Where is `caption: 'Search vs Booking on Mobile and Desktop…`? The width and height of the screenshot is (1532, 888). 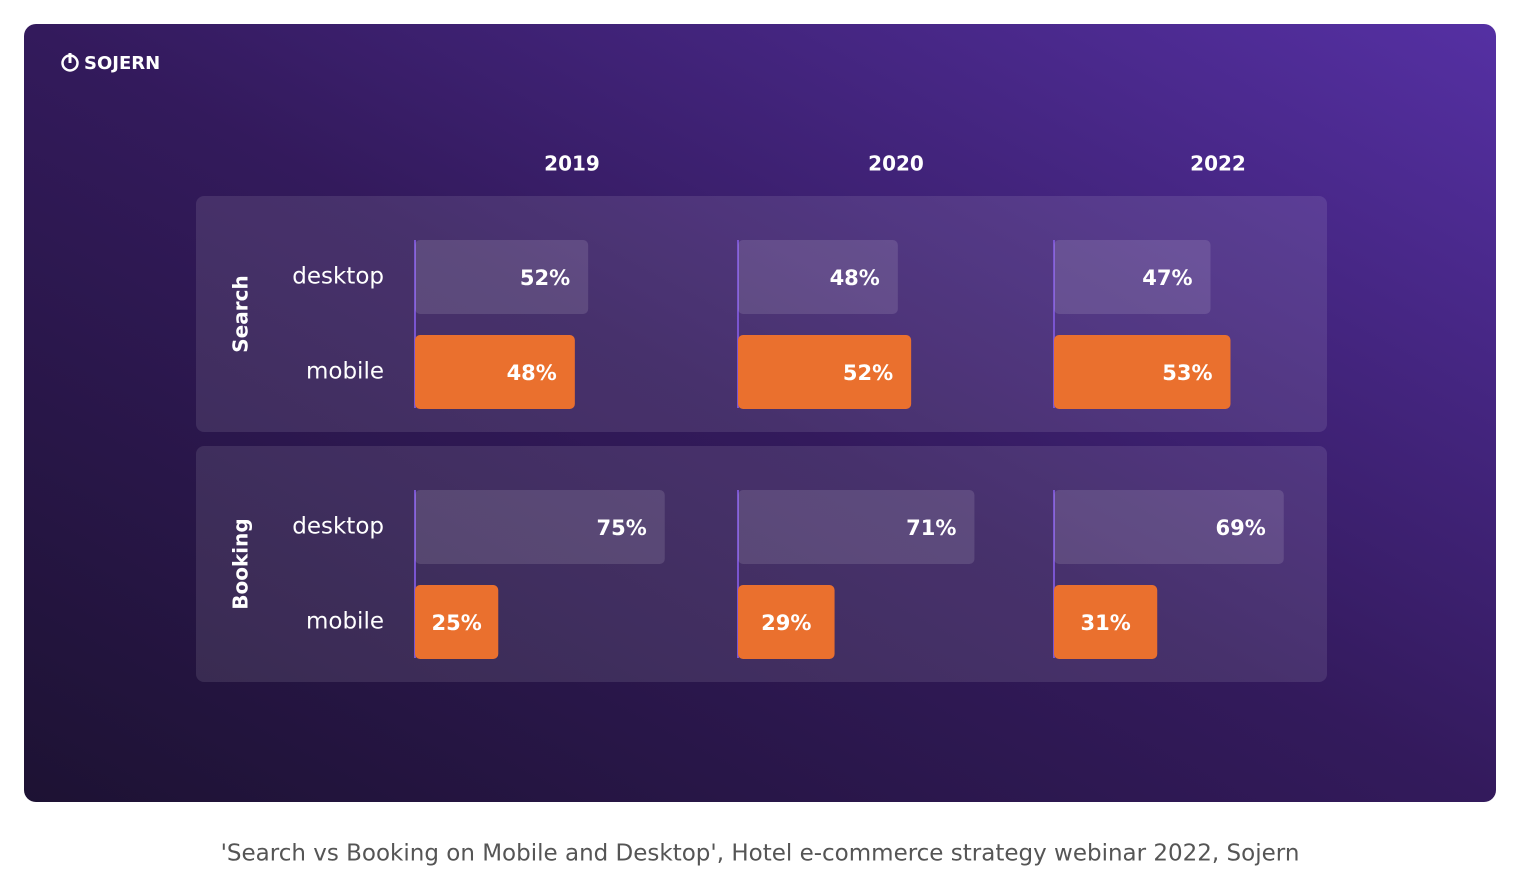
caption: 'Search vs Booking on Mobile and Desktop… is located at coordinates (760, 854).